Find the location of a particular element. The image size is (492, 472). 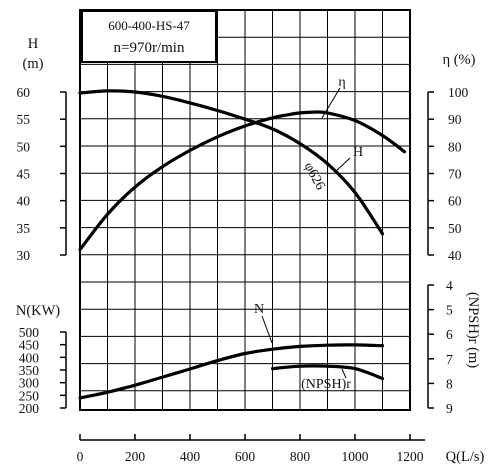

eta-curve-label: η is located at coordinates (341, 82).